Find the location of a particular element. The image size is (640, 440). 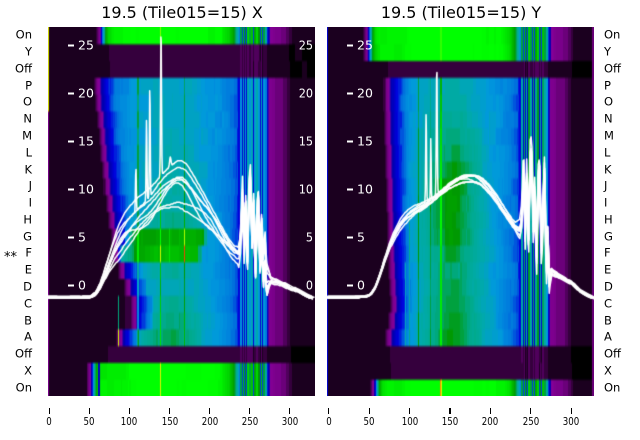

y-tick-label-right-25: 25 is located at coordinates (306, 45).